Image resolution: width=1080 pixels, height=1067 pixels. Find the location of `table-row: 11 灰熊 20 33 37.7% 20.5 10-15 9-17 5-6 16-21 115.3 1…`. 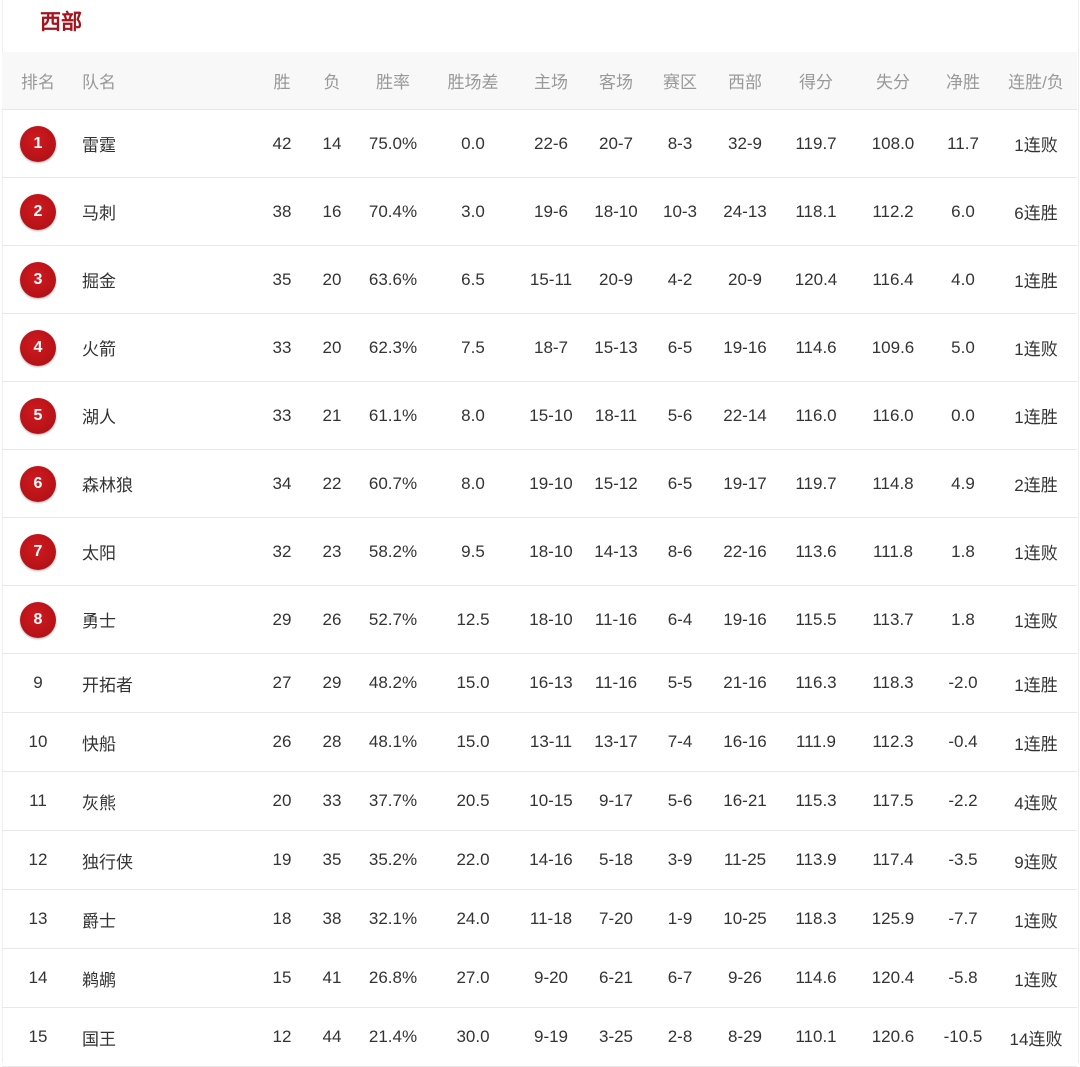

table-row: 11 灰熊 20 33 37.7% 20.5 10-15 9-17 5-6 16-21 115.3 1… is located at coordinates (539, 801).